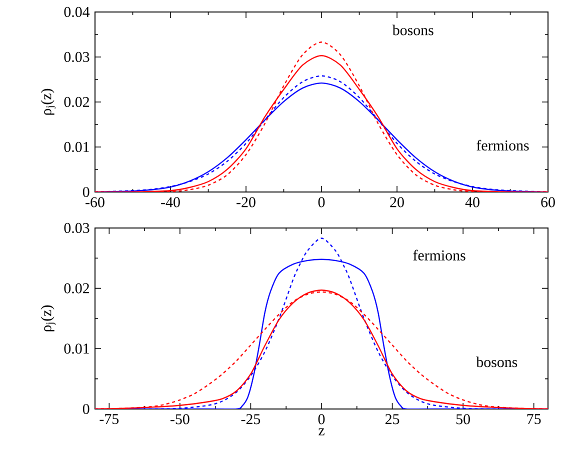 This screenshot has width=574, height=453. What do you see at coordinates (109, 419) in the screenshot?
I see `x-tick-label: -75` at bounding box center [109, 419].